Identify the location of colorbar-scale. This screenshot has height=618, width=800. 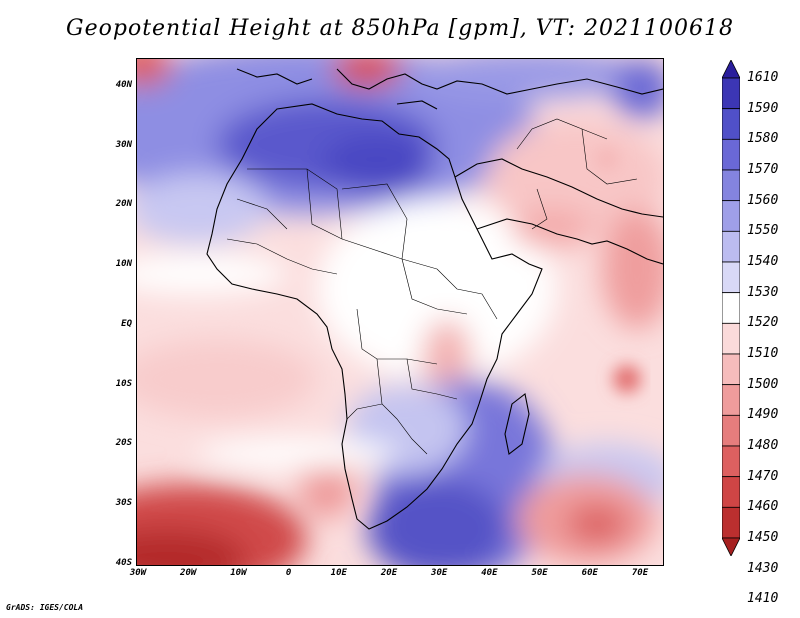
(731, 308).